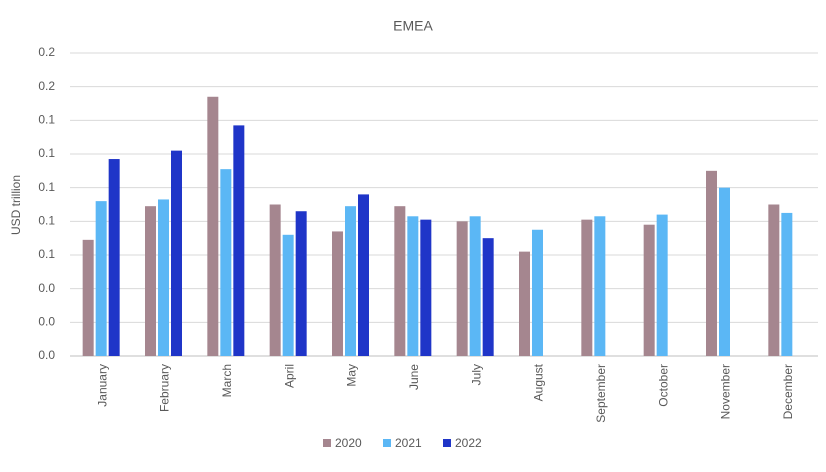 Image resolution: width=826 pixels, height=472 pixels. Describe the element at coordinates (408, 443) in the screenshot. I see `legend-label: 2021` at that location.